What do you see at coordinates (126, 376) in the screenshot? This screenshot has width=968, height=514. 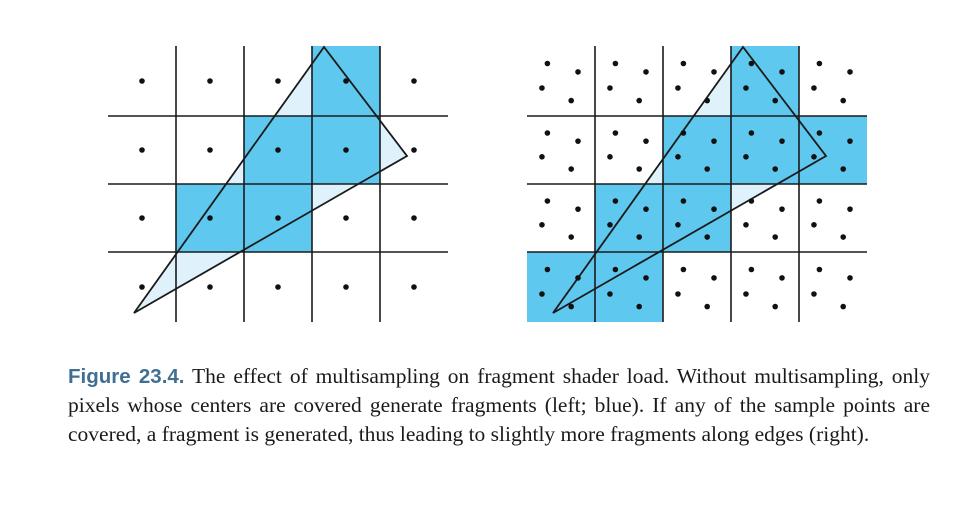 I see `caption-label: Figure 23.4.` at bounding box center [126, 376].